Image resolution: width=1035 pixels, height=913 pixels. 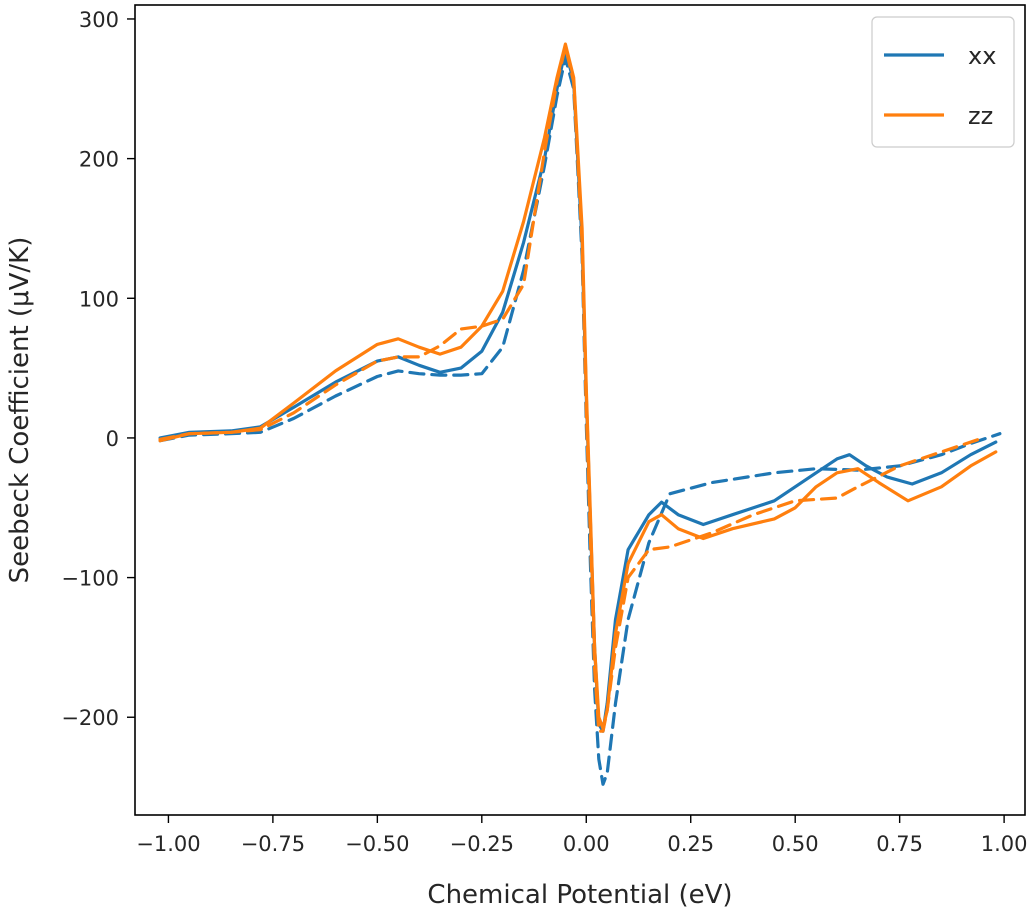 I want to click on y-axis-label: Seebeck Coefficient (μV/K), so click(x=20, y=410).